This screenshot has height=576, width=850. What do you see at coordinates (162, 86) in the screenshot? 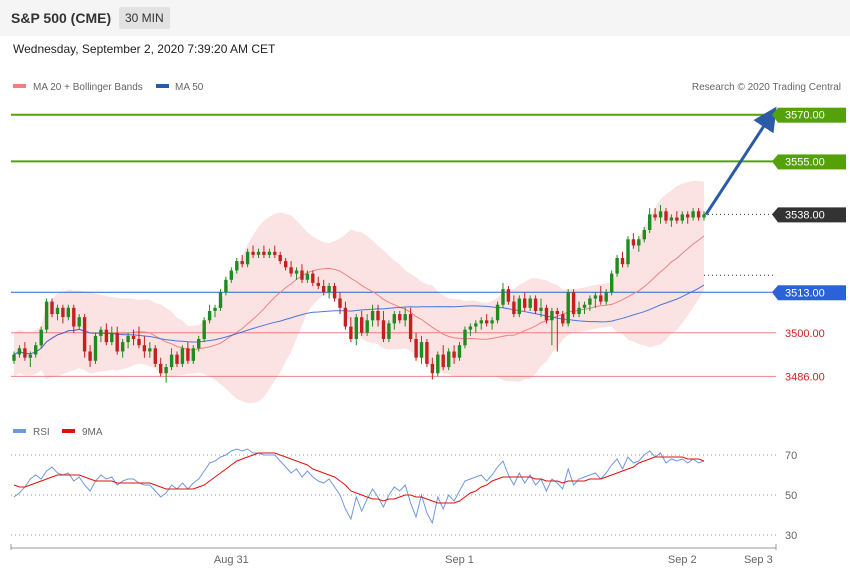
I see `ma50-legend-swatch` at bounding box center [162, 86].